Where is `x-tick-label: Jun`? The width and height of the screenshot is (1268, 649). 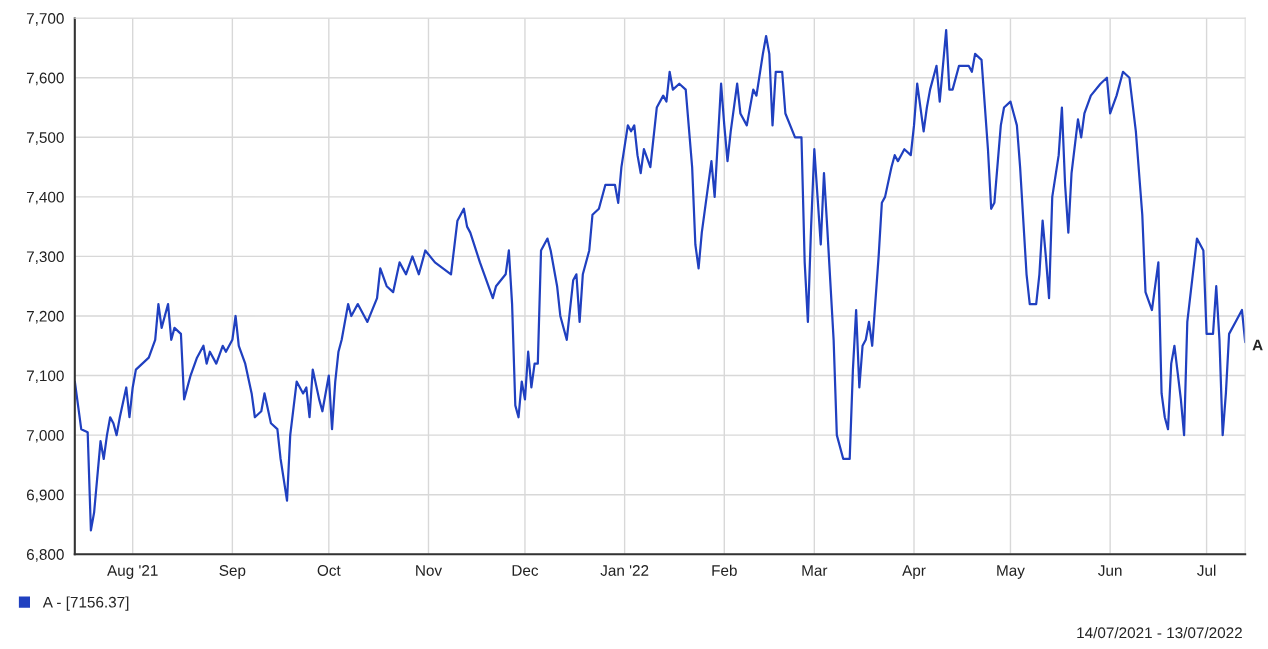 x-tick-label: Jun is located at coordinates (1110, 570).